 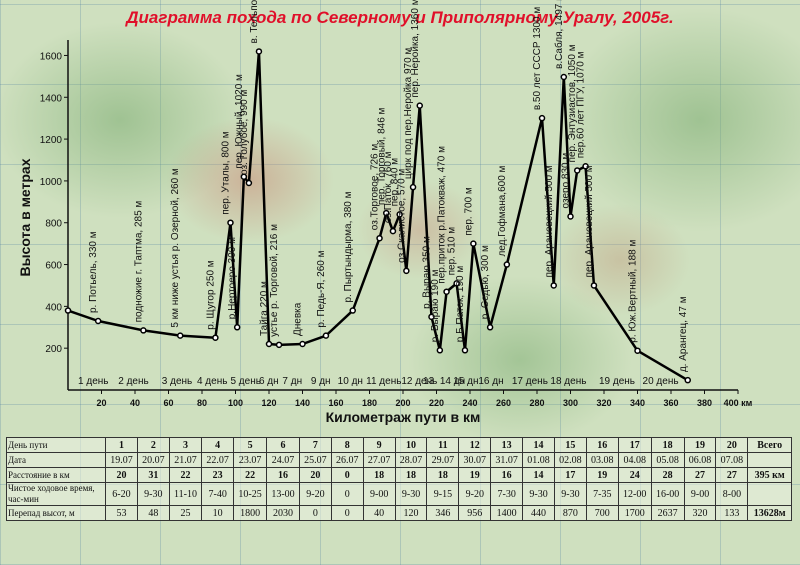 What do you see at coordinates (634, 494) in the screenshot?
I see `table-cell: 12-00` at bounding box center [634, 494].